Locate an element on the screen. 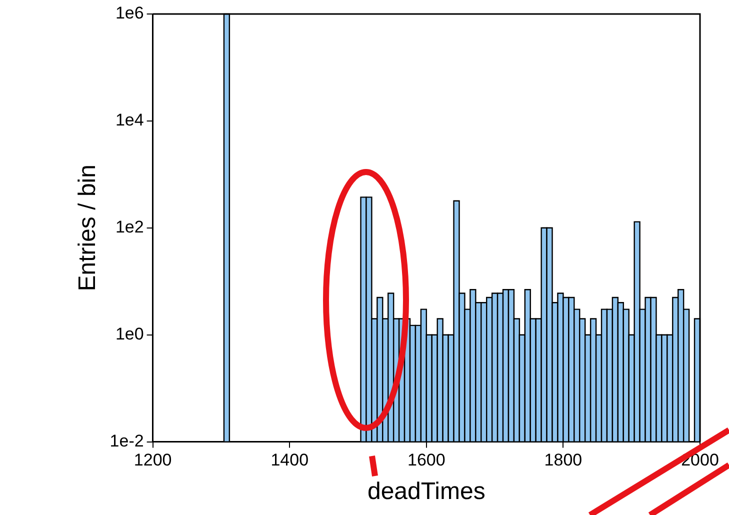 Image resolution: width=729 pixels, height=515 pixels. y-tick-label: 1e4 is located at coordinates (129, 120).